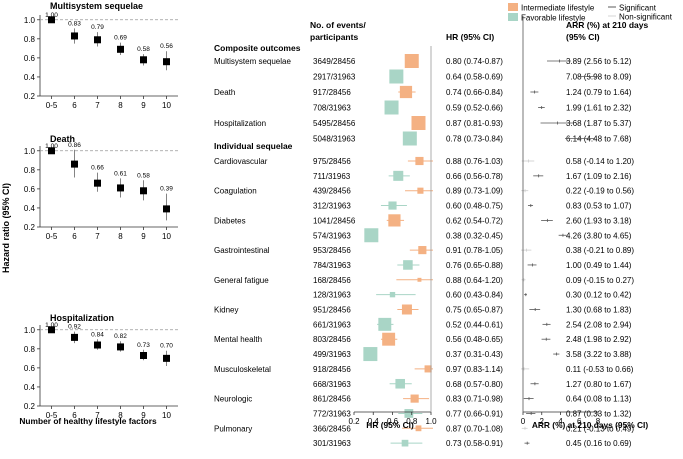 The width and height of the screenshot is (683, 459). I want to click on panel-title-1: Death, so click(62, 139).